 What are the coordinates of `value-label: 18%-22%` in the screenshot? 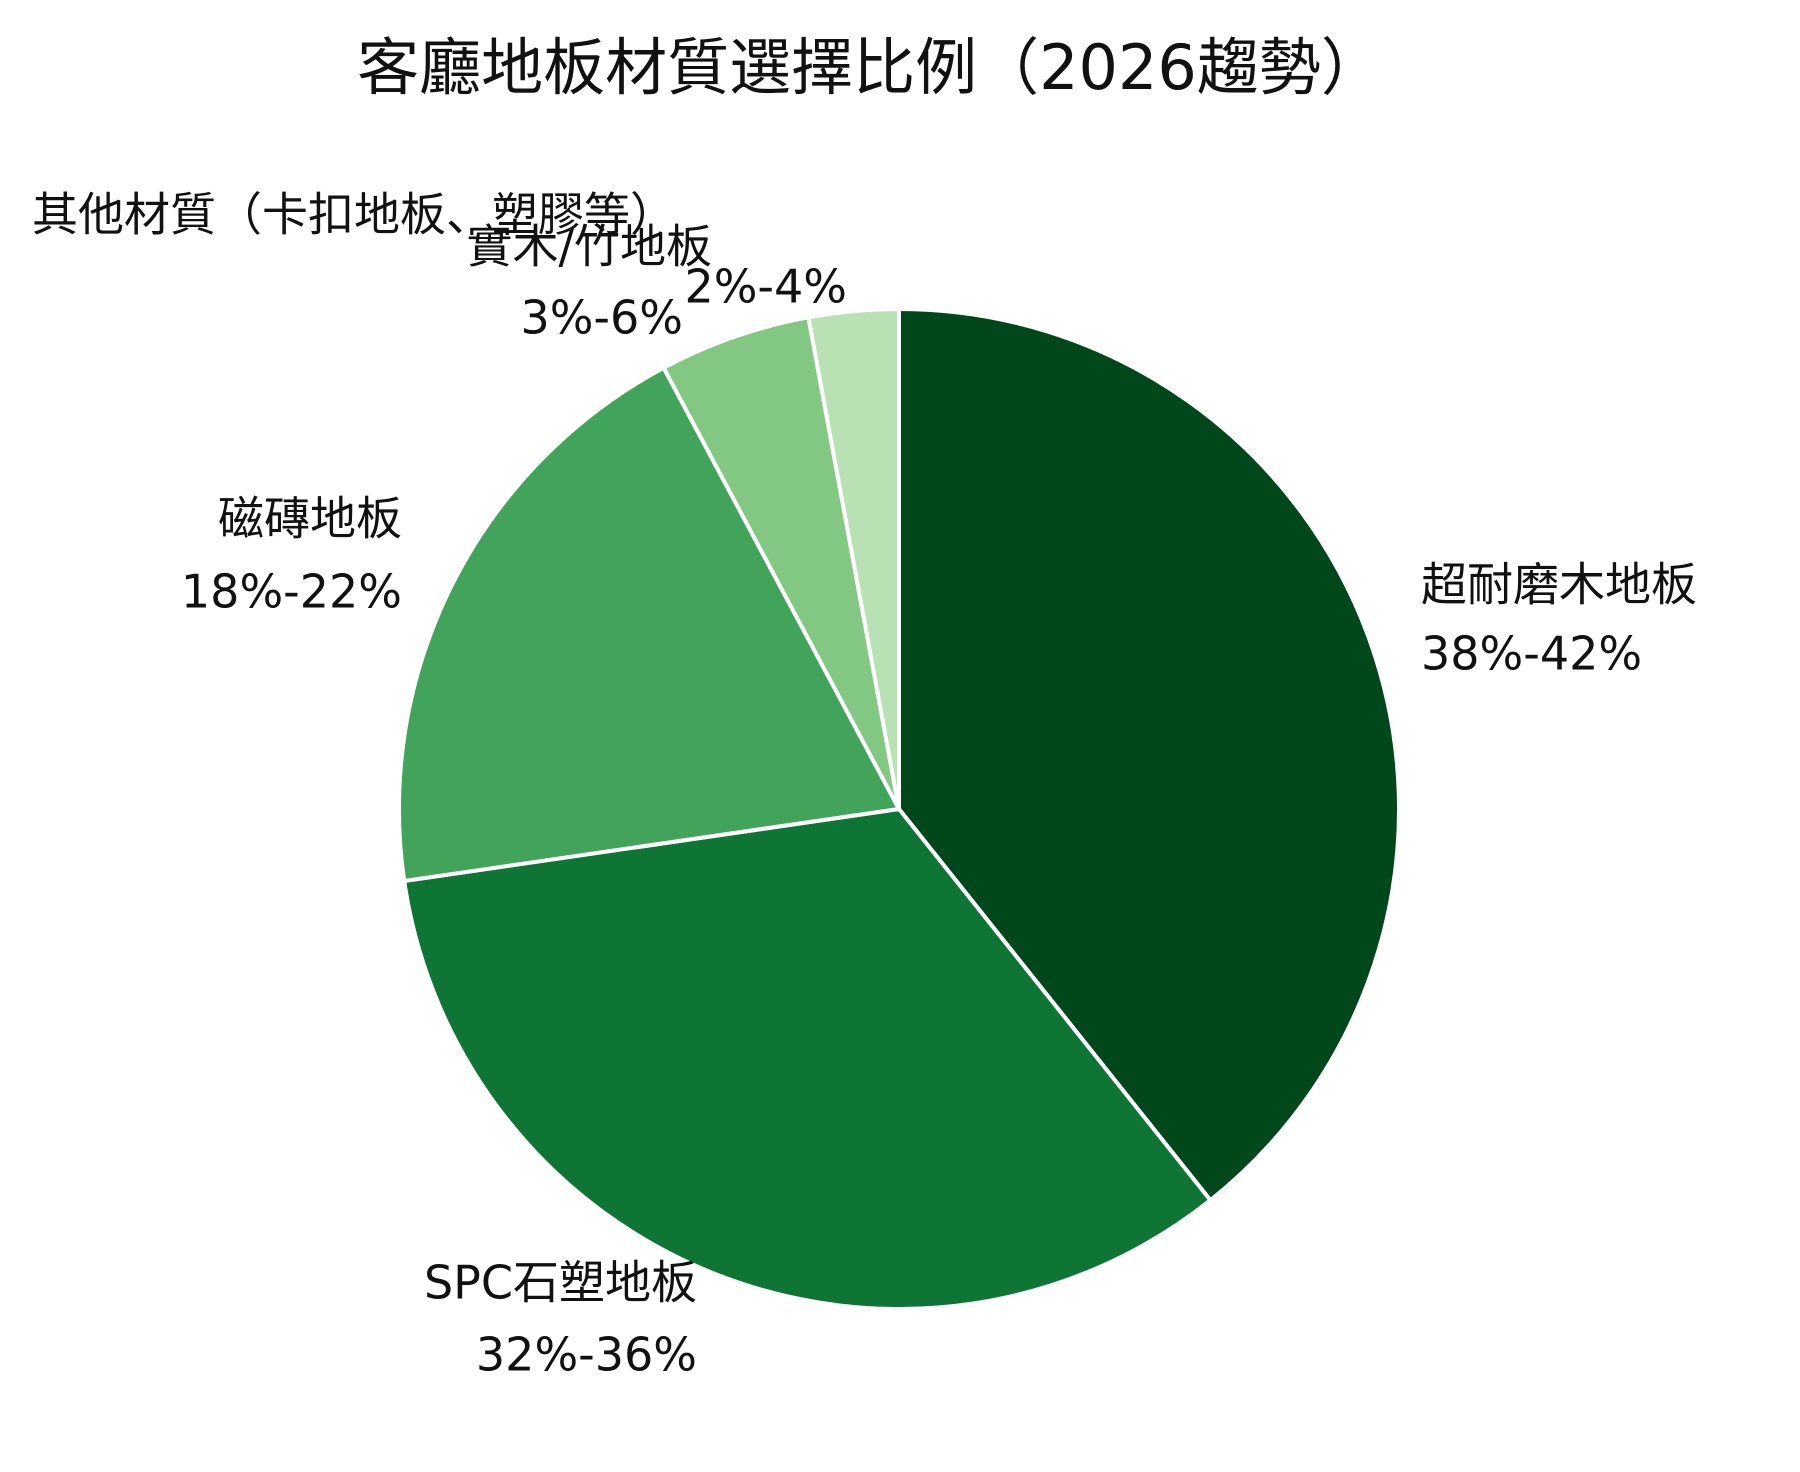 It's located at (291, 592).